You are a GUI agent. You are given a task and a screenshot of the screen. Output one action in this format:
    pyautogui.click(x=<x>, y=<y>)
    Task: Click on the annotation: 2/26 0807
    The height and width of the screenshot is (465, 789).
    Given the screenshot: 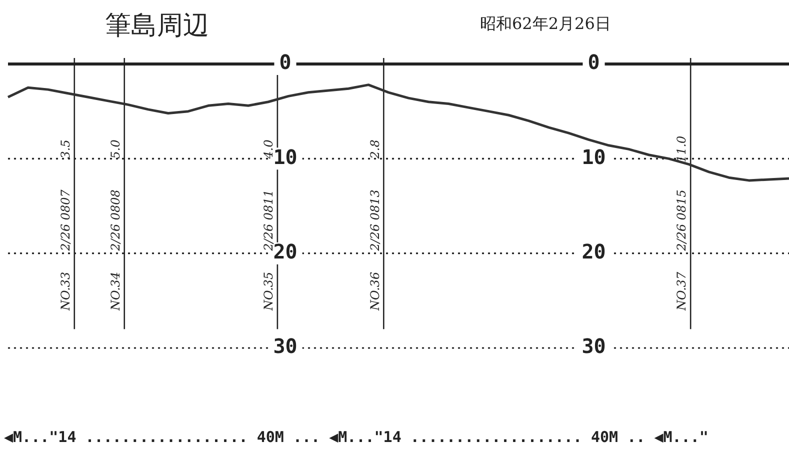 What is the action you would take?
    pyautogui.click(x=65, y=220)
    